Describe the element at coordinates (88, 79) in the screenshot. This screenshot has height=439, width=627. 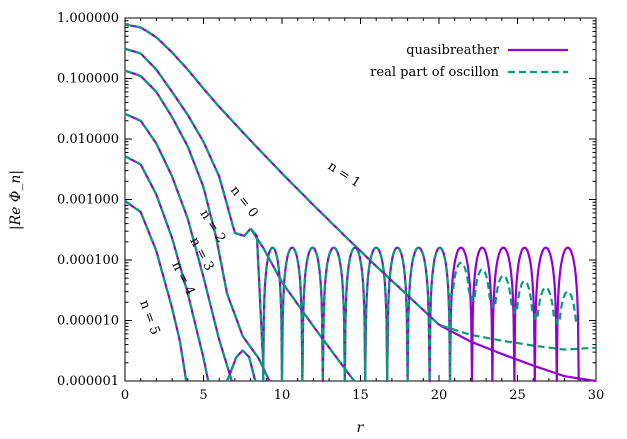
I see `y-tick-label: 0.100000` at that location.